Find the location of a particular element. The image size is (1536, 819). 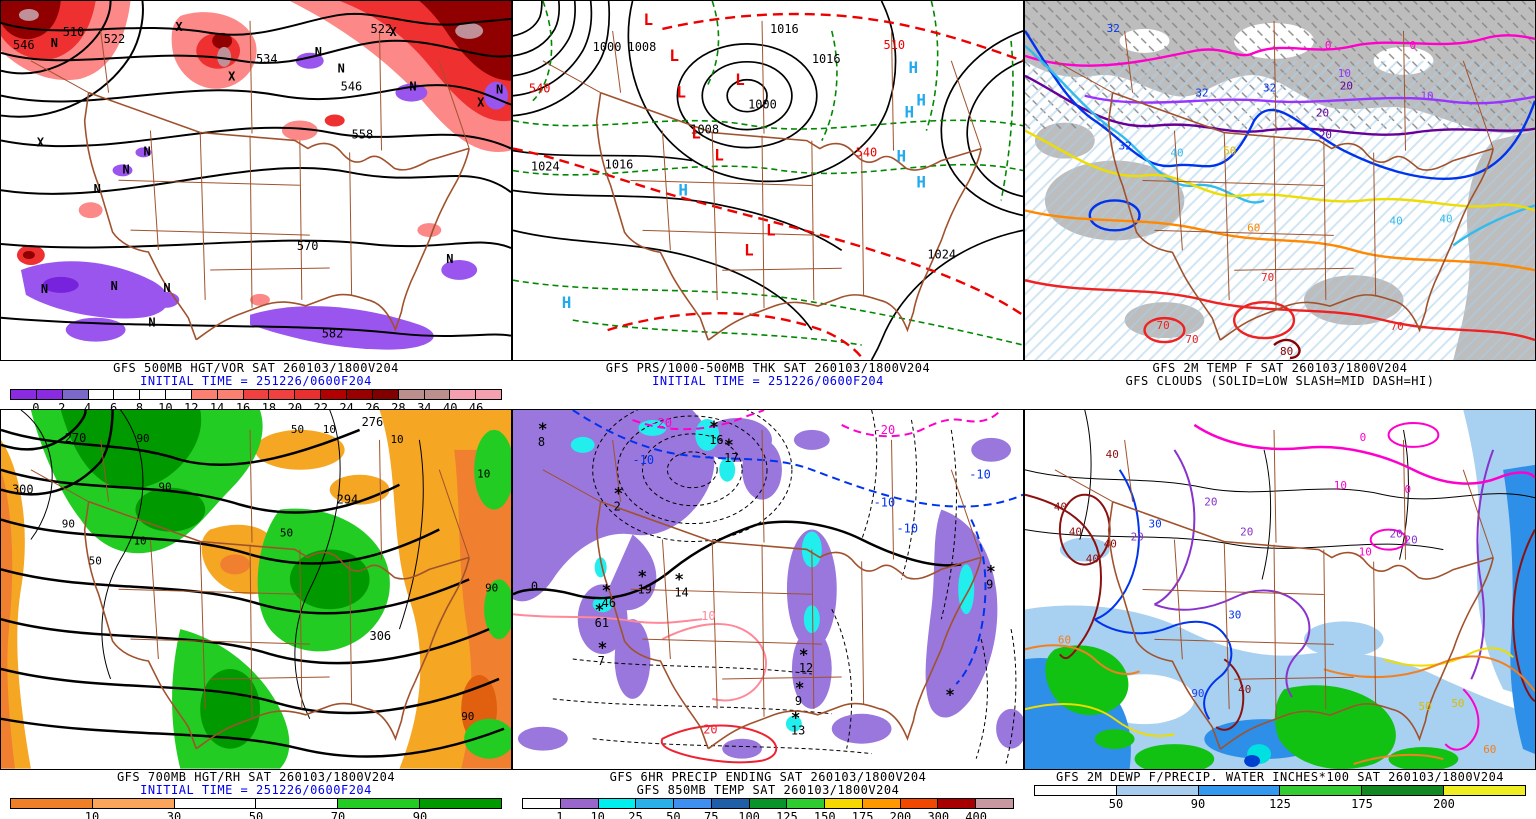

colorbar-label: 46 is located at coordinates (476, 404).